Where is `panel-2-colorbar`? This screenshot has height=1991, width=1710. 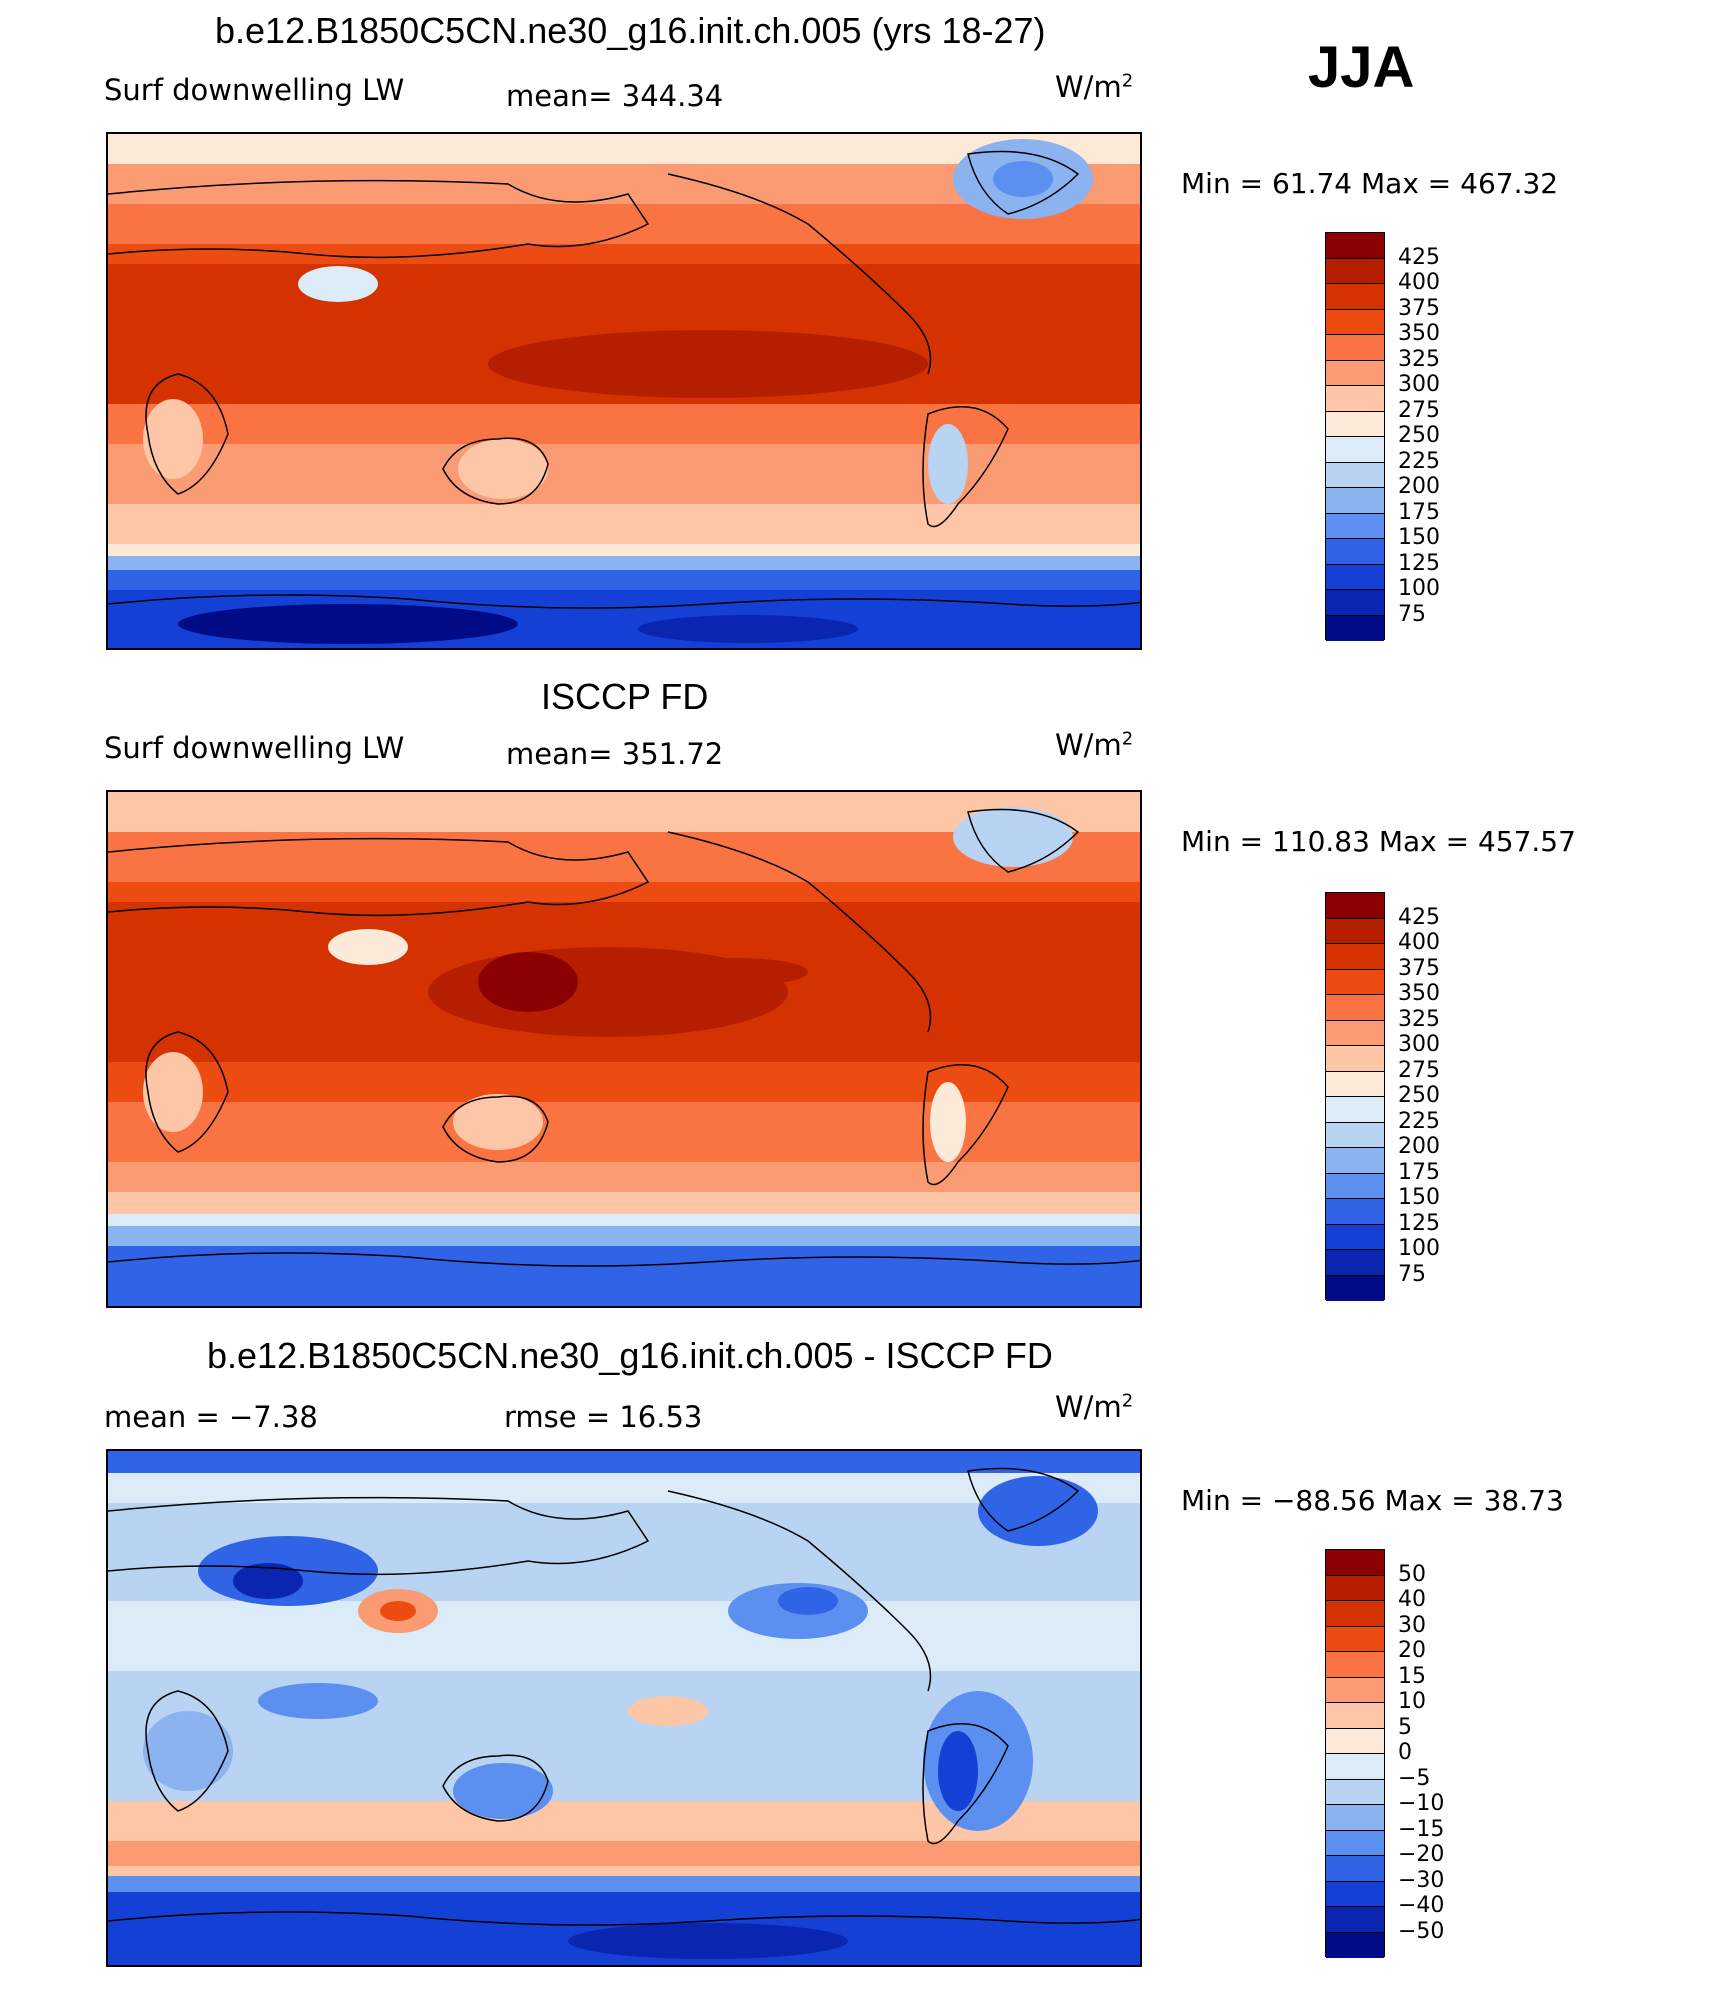
panel-2-colorbar is located at coordinates (1355, 1096).